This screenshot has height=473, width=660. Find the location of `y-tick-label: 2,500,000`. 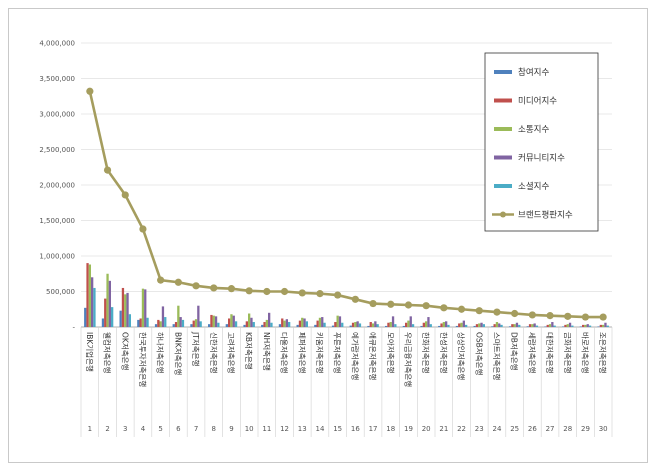

y-tick-label: 2,500,000 is located at coordinates (57, 150).